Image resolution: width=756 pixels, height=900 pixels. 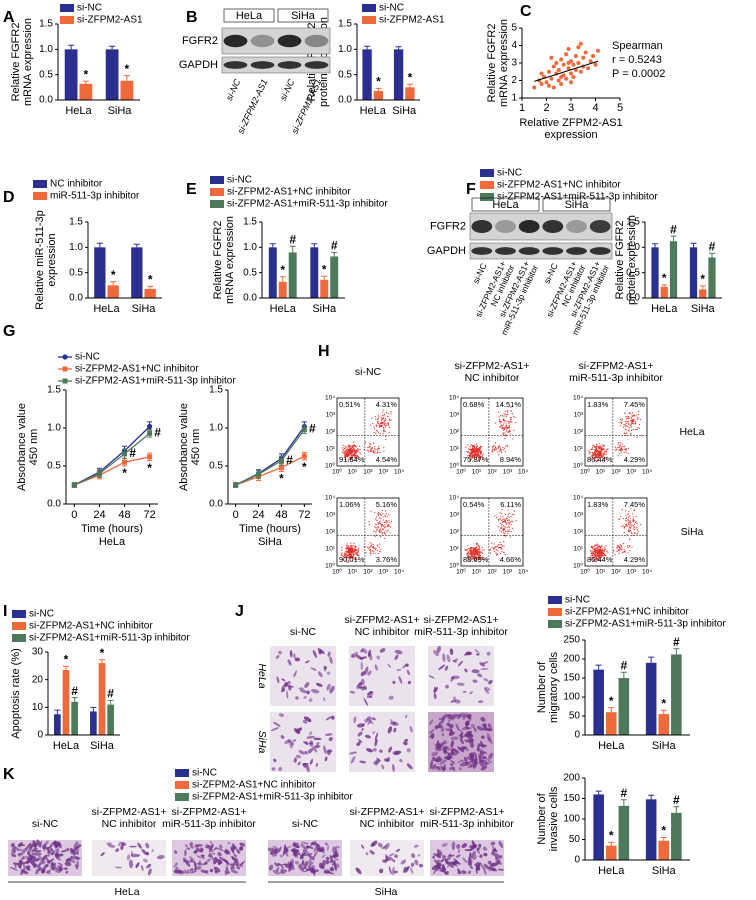 What do you see at coordinates (579, 532) in the screenshot?
I see `flow-axis-label: 10²` at bounding box center [579, 532].